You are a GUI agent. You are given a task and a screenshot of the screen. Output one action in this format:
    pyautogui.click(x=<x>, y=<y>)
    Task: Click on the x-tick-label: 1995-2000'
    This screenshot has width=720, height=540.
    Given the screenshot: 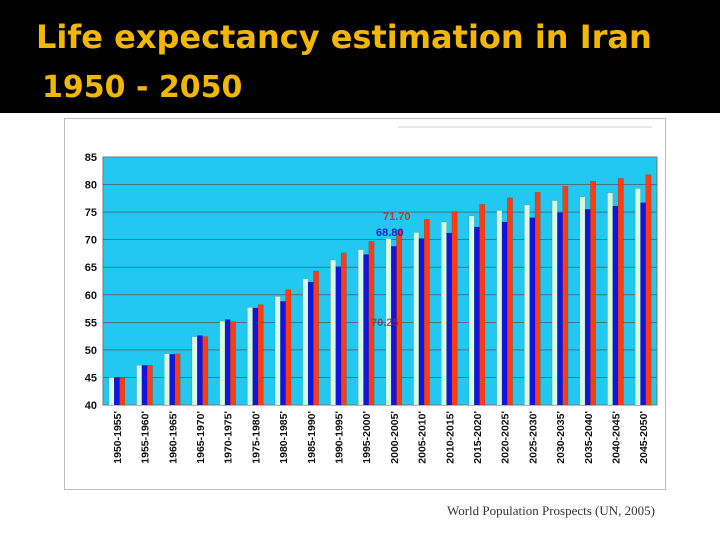 What is the action you would take?
    pyautogui.click(x=367, y=437)
    